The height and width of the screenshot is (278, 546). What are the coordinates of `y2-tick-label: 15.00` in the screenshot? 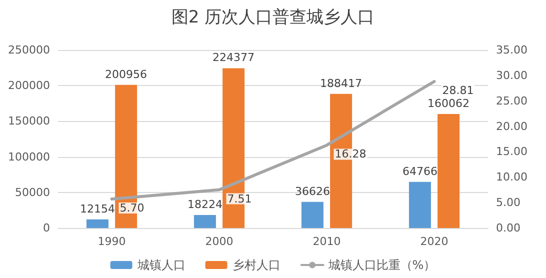 It's located at (512, 151).